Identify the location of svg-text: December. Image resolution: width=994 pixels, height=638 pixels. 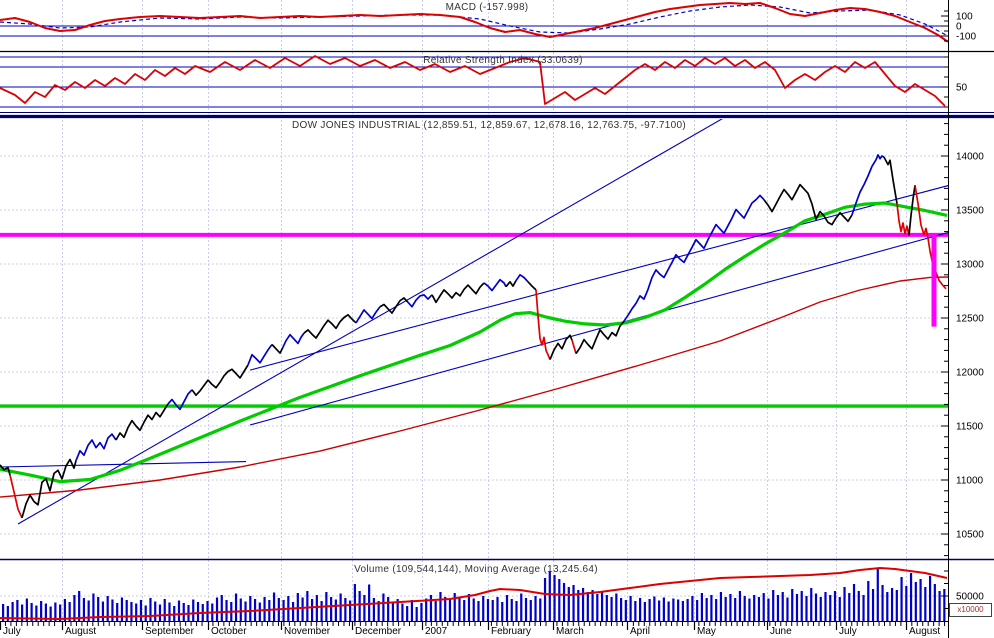
(378, 631).